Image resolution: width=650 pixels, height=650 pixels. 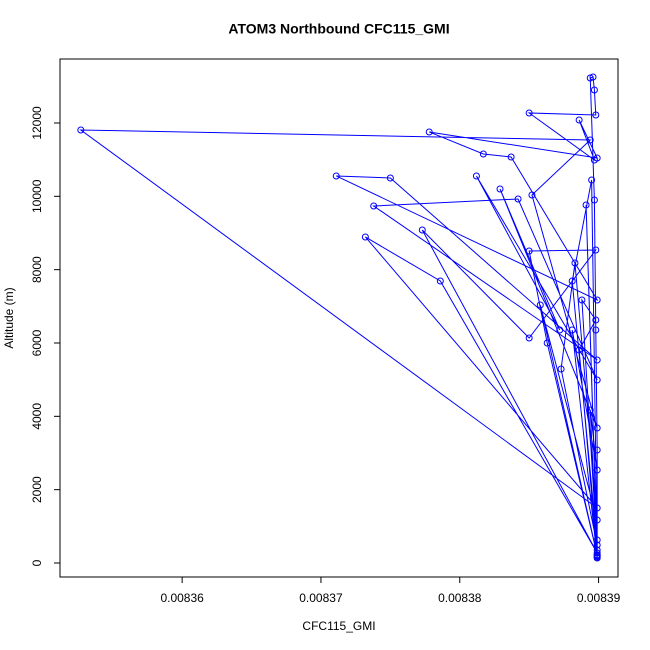 What do you see at coordinates (338, 626) in the screenshot?
I see `x-axis-label: CFC115_GMI` at bounding box center [338, 626].